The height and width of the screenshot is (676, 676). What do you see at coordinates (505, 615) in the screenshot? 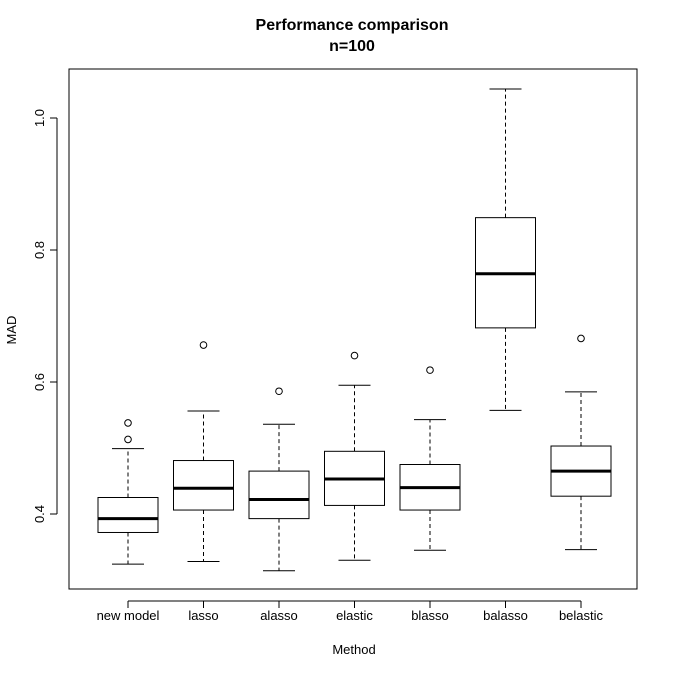
I see `x-tick-label: balasso` at bounding box center [505, 615].